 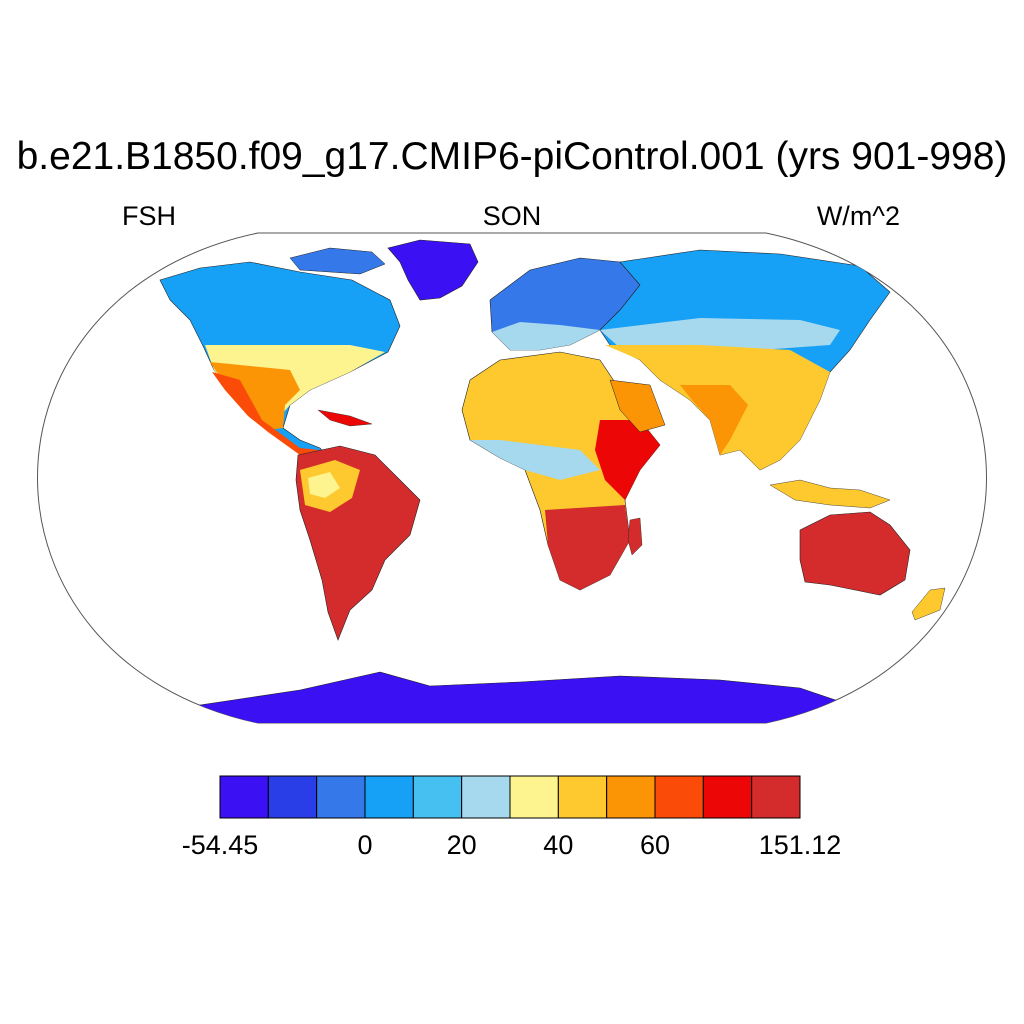 What do you see at coordinates (830, 494) in the screenshot?
I see `indonesia` at bounding box center [830, 494].